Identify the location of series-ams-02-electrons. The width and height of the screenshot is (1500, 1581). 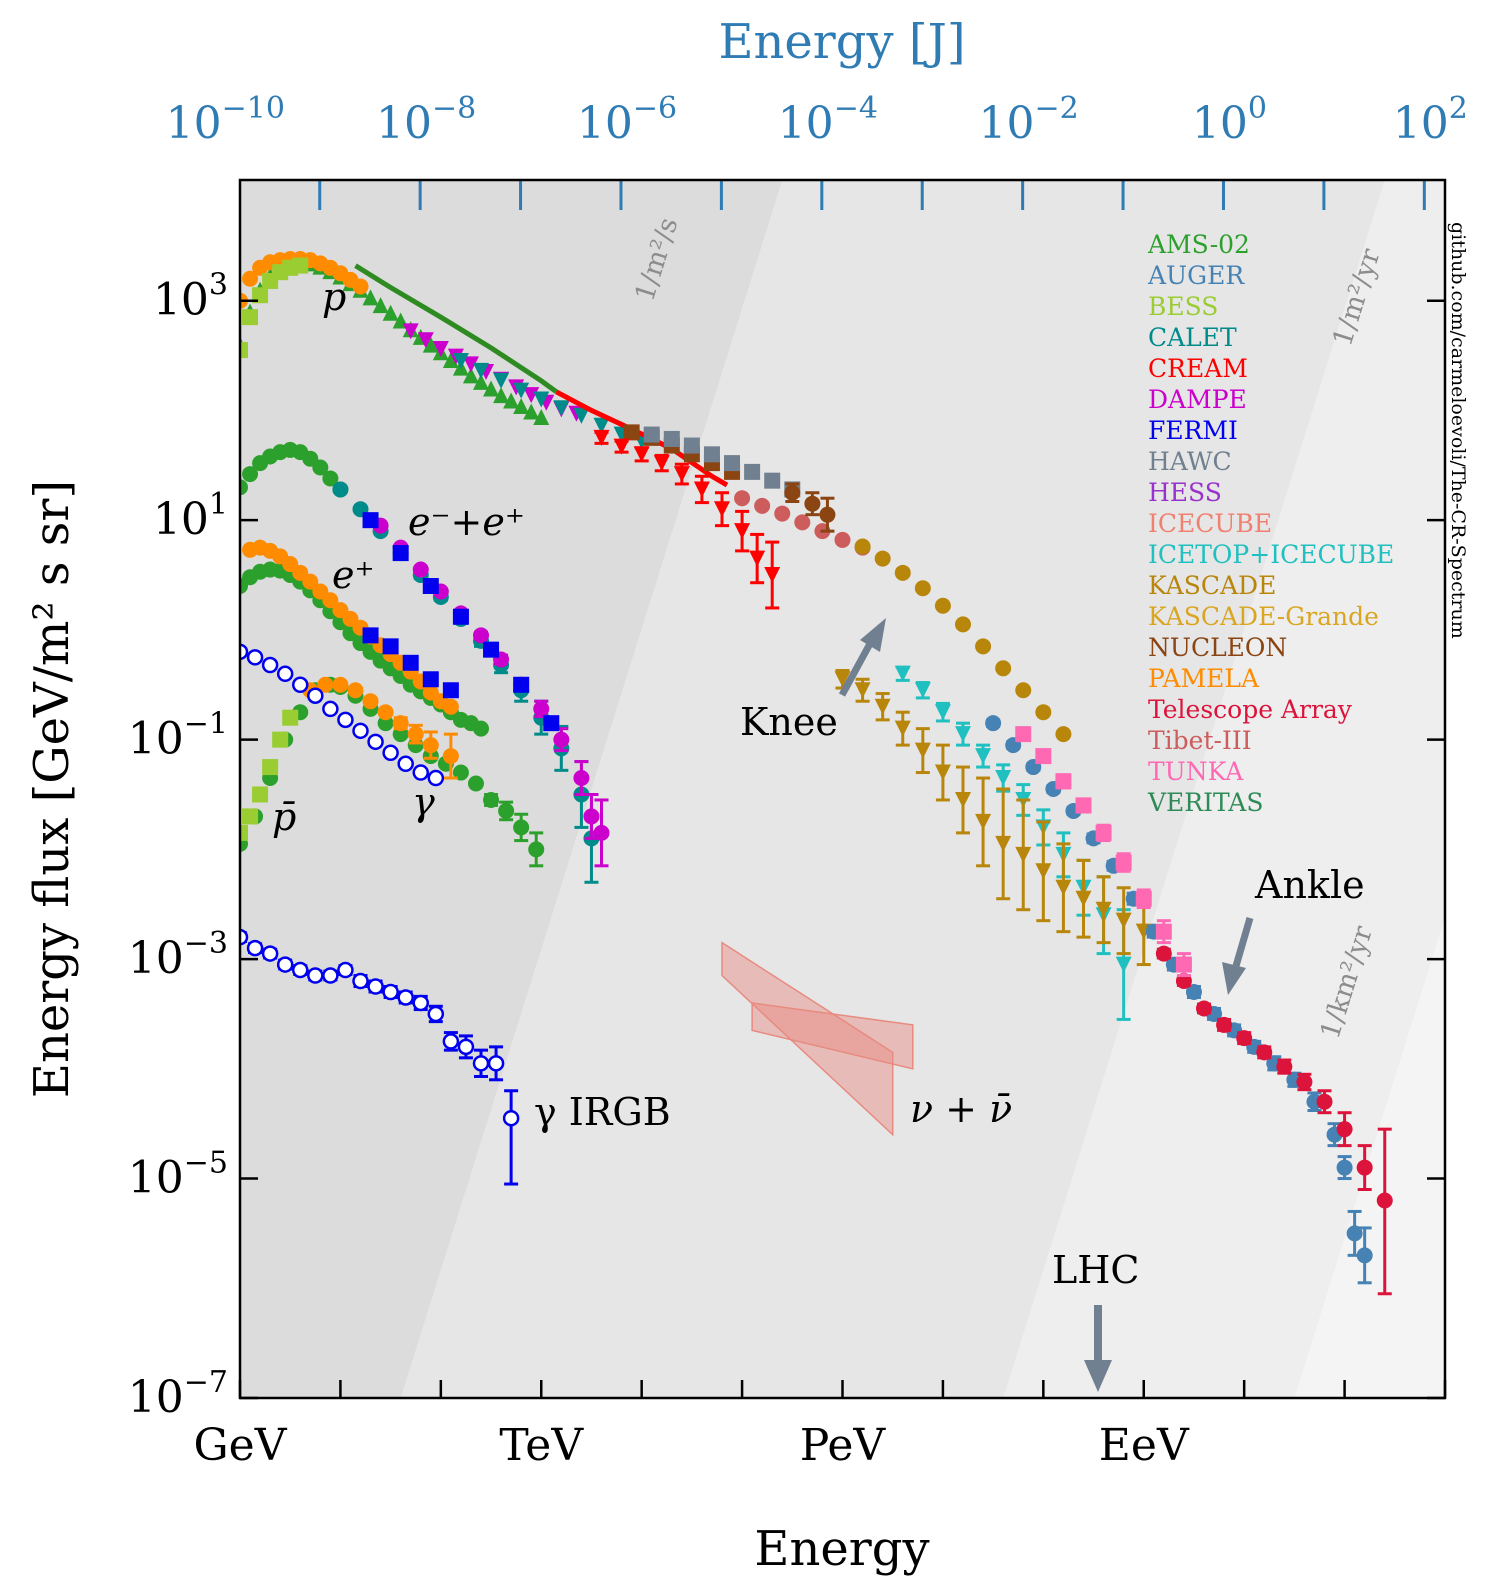
(294, 469).